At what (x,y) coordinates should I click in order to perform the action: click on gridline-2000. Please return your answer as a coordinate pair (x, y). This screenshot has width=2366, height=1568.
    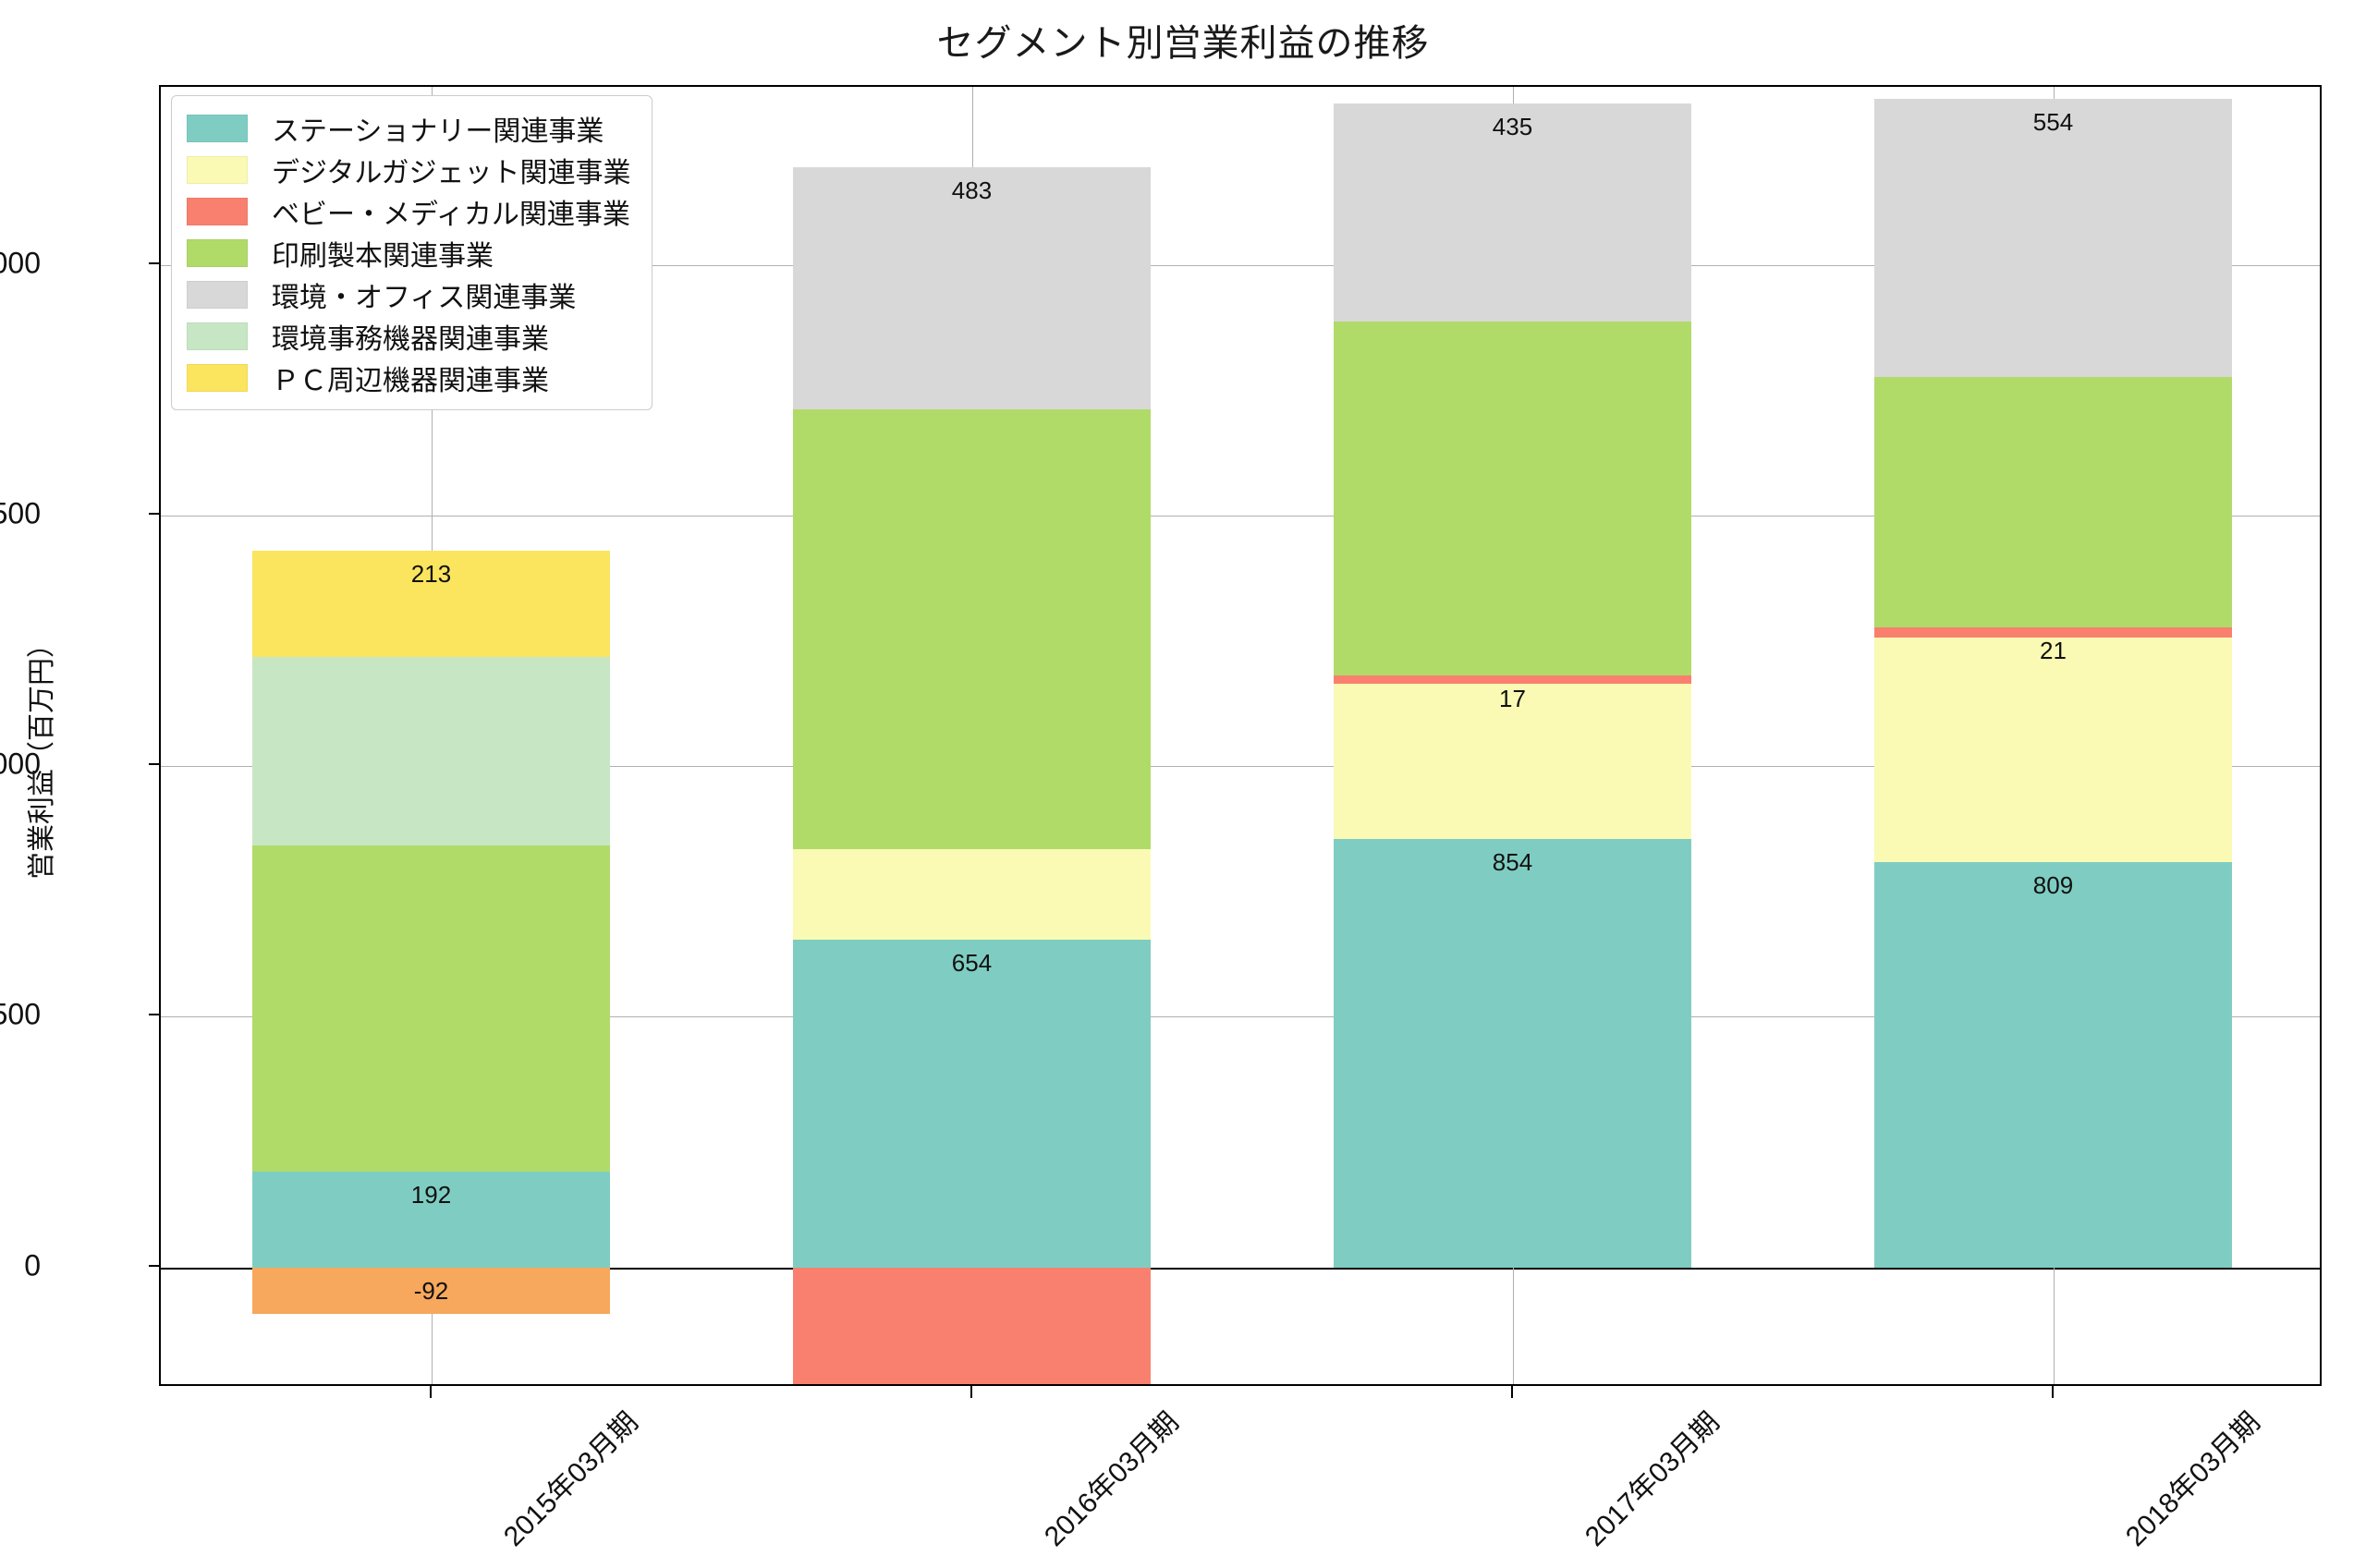
    Looking at the image, I should click on (1241, 265).